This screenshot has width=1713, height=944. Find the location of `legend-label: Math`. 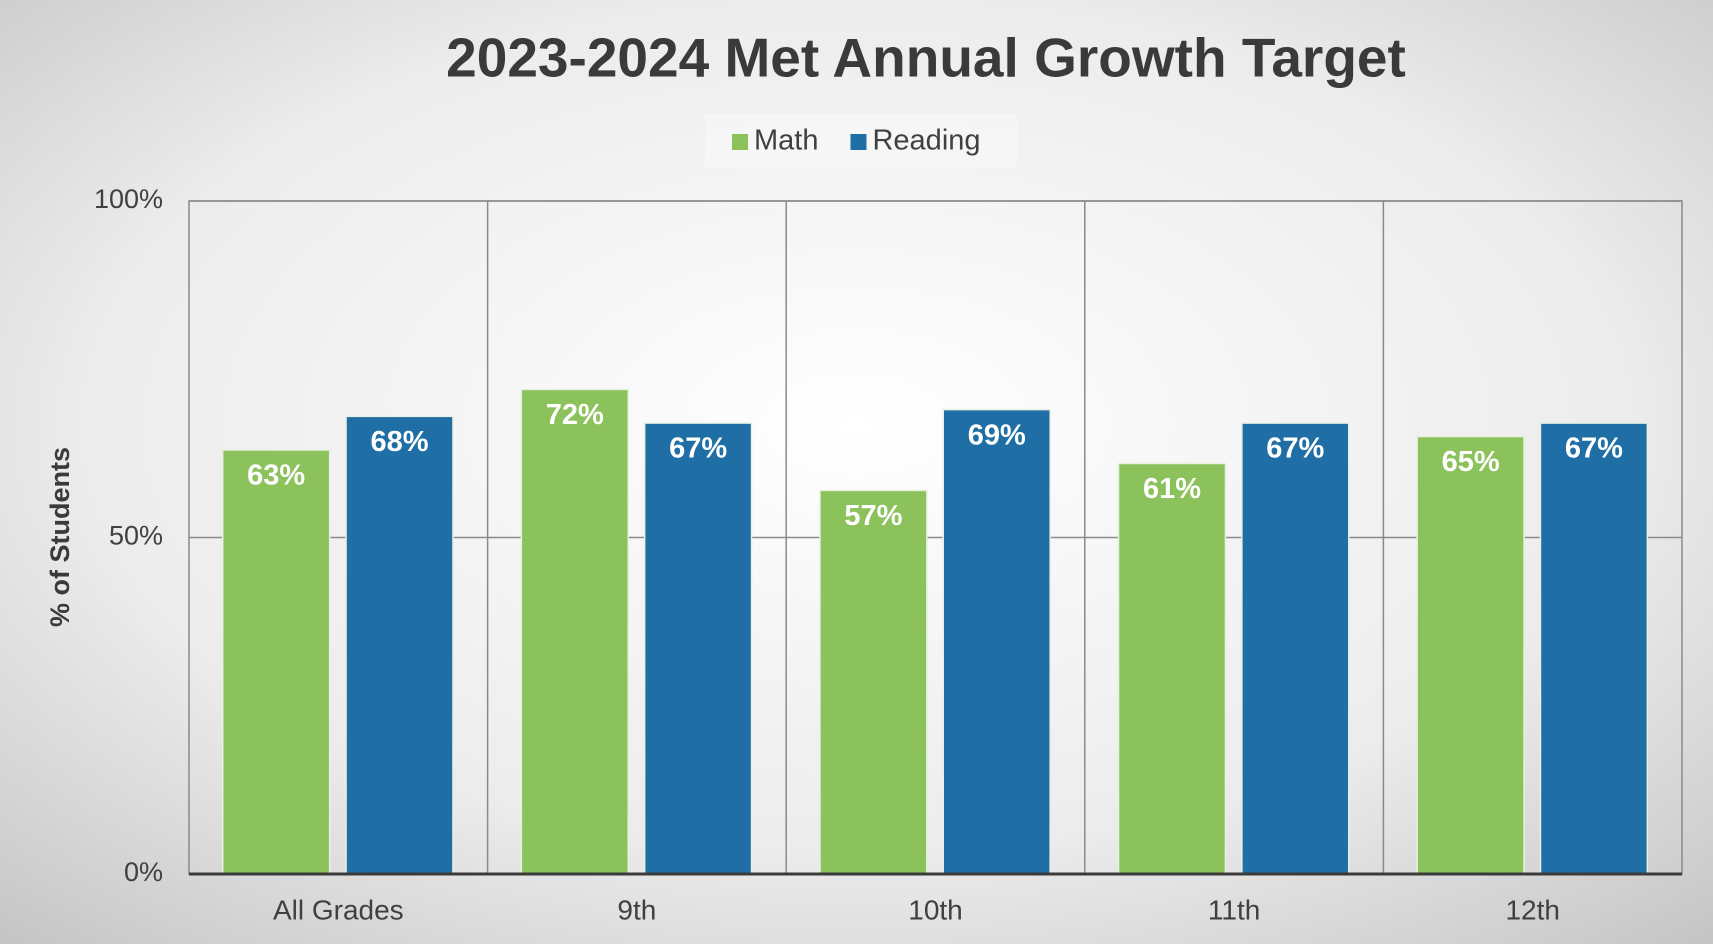

legend-label: Math is located at coordinates (786, 141).